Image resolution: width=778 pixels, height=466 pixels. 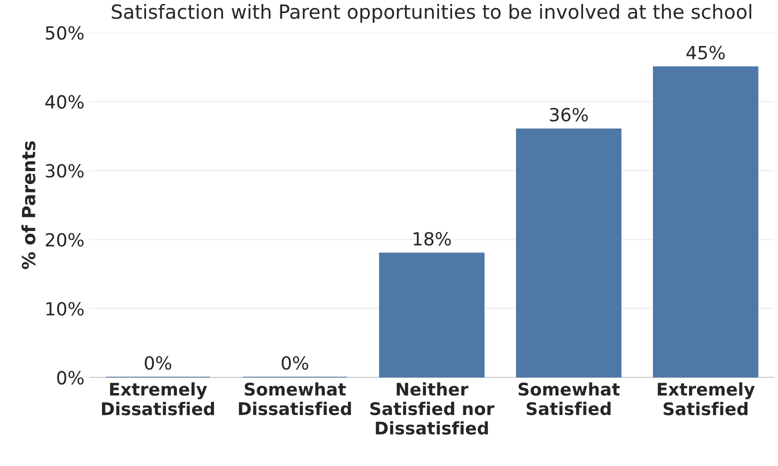 I want to click on chart-title: Satisfaction with Parent opportunities to be involved at the school, so click(x=432, y=13).